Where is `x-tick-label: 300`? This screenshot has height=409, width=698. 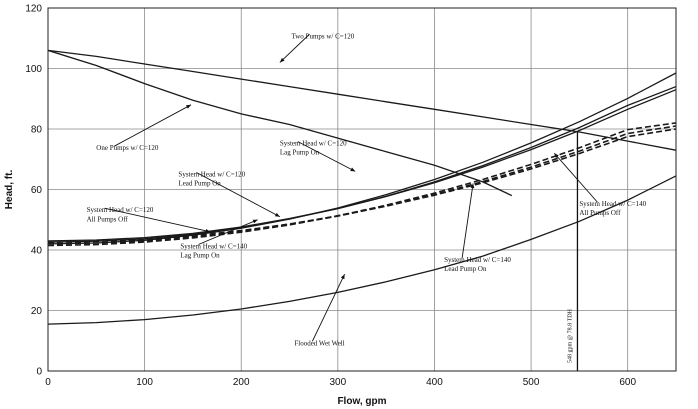
x-tick-label: 300 is located at coordinates (338, 382).